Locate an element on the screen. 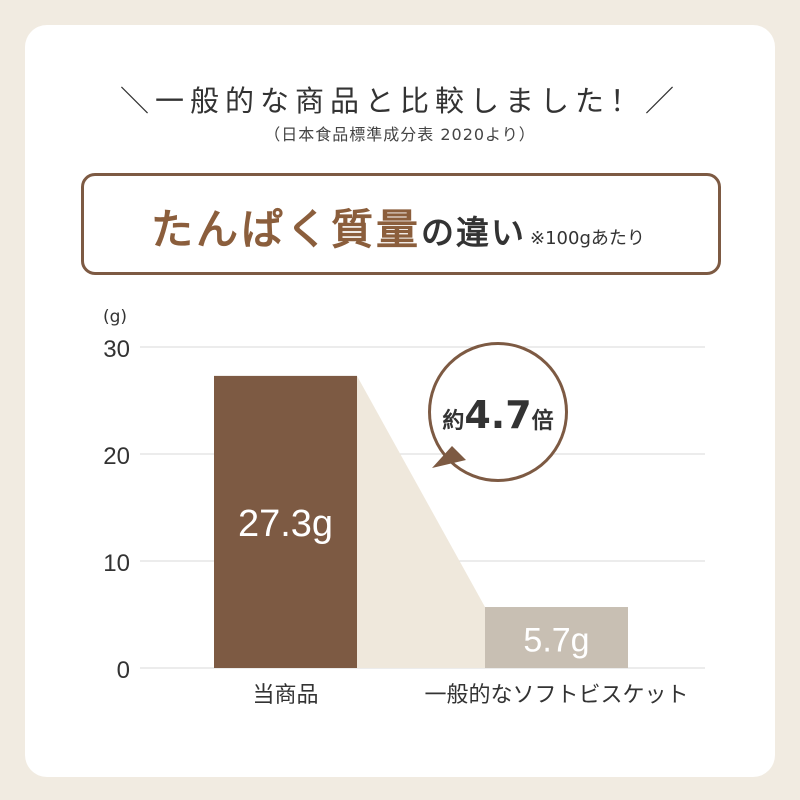 Image resolution: width=800 pixels, height=800 pixels. chart-title: たんぱく質量 の違い ※100gあたり is located at coordinates (398, 226).